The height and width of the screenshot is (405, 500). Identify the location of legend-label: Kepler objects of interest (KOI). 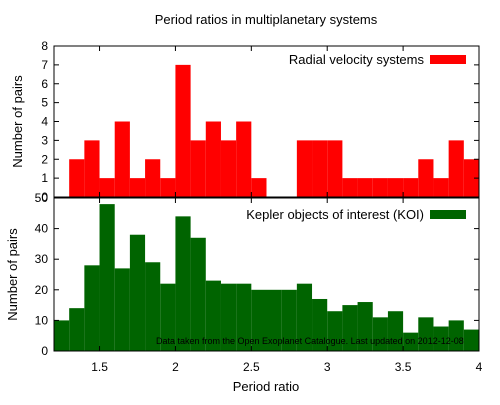
(335, 214).